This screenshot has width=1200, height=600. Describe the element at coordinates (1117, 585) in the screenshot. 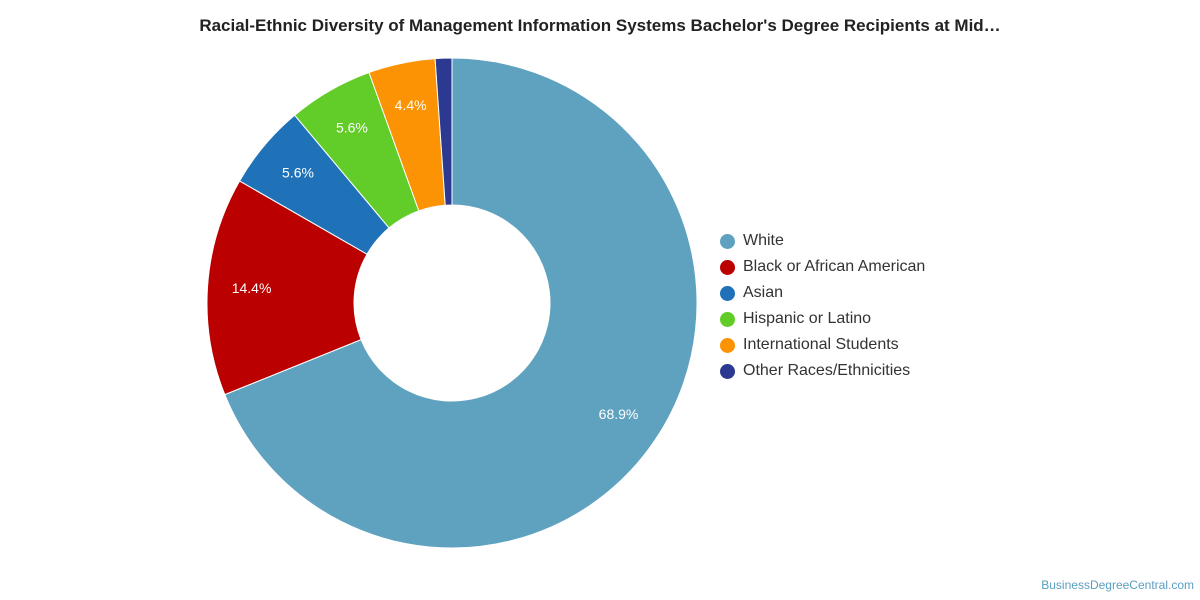

I see `source-credit: BusinessDegreeCentral.com` at that location.